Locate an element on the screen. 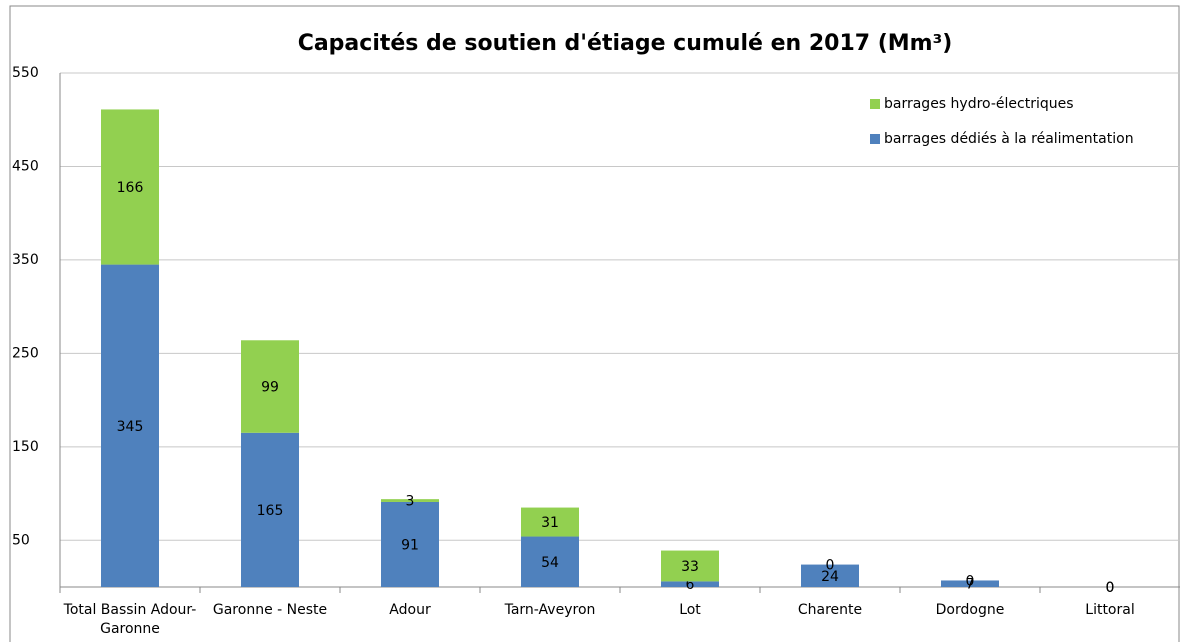 This screenshot has height=642, width=1180. y-tick-label: 250 is located at coordinates (25, 353).